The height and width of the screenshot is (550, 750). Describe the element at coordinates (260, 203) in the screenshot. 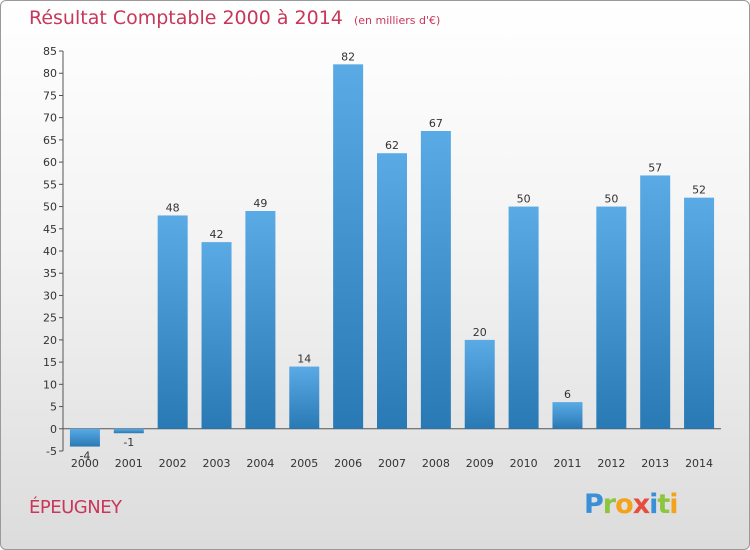

I see `value-label: 49` at that location.